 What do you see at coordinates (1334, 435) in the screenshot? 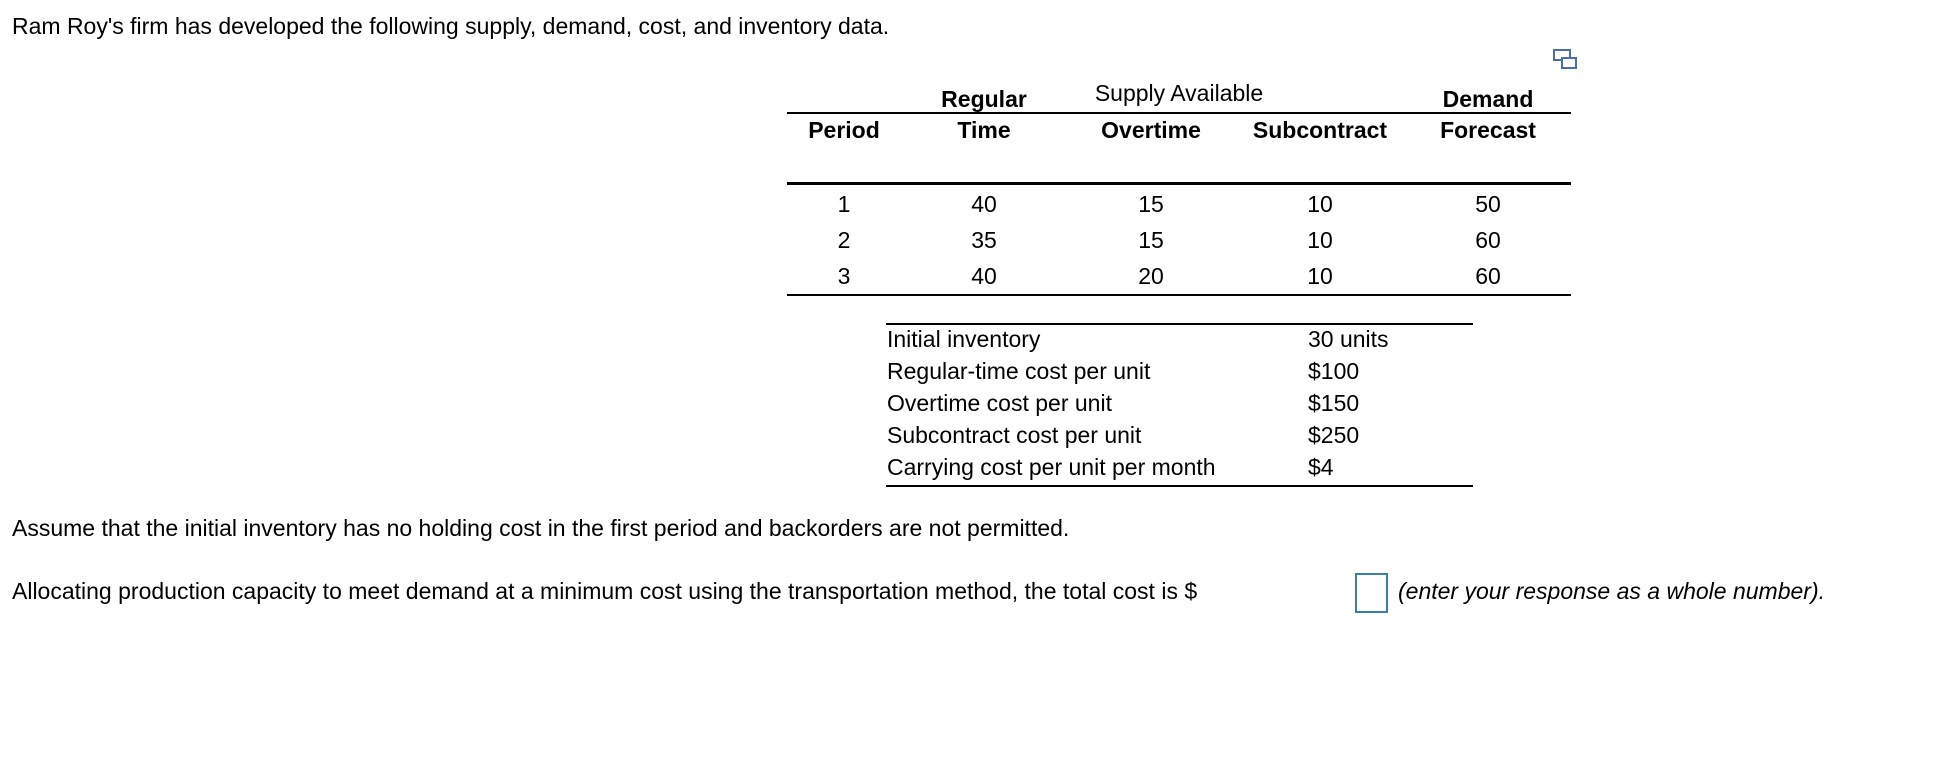
I see `cost-value: $250` at bounding box center [1334, 435].